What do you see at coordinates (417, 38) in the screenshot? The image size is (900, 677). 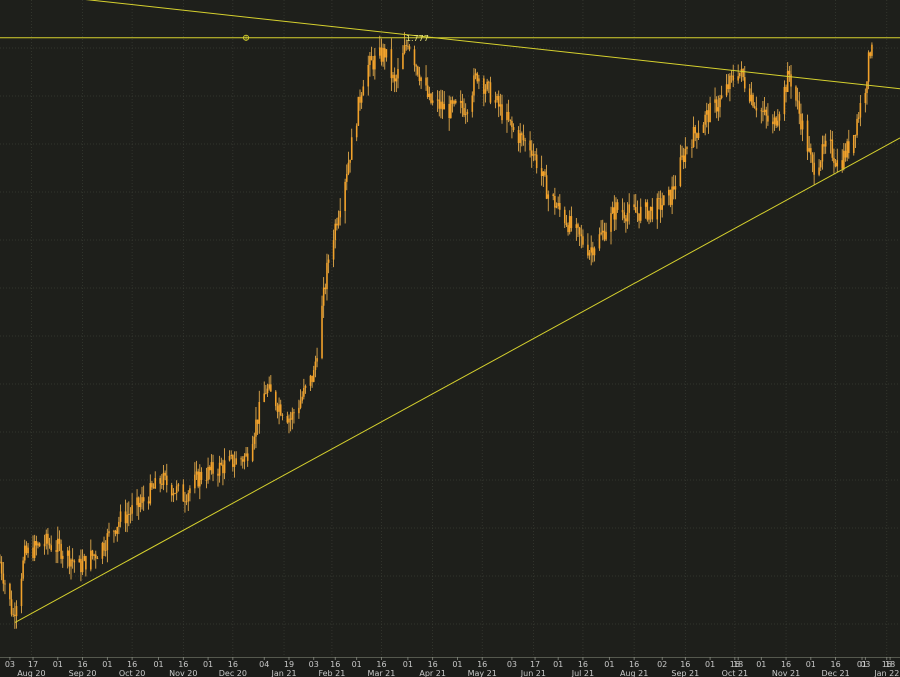 I see `annotations: 1.777` at bounding box center [417, 38].